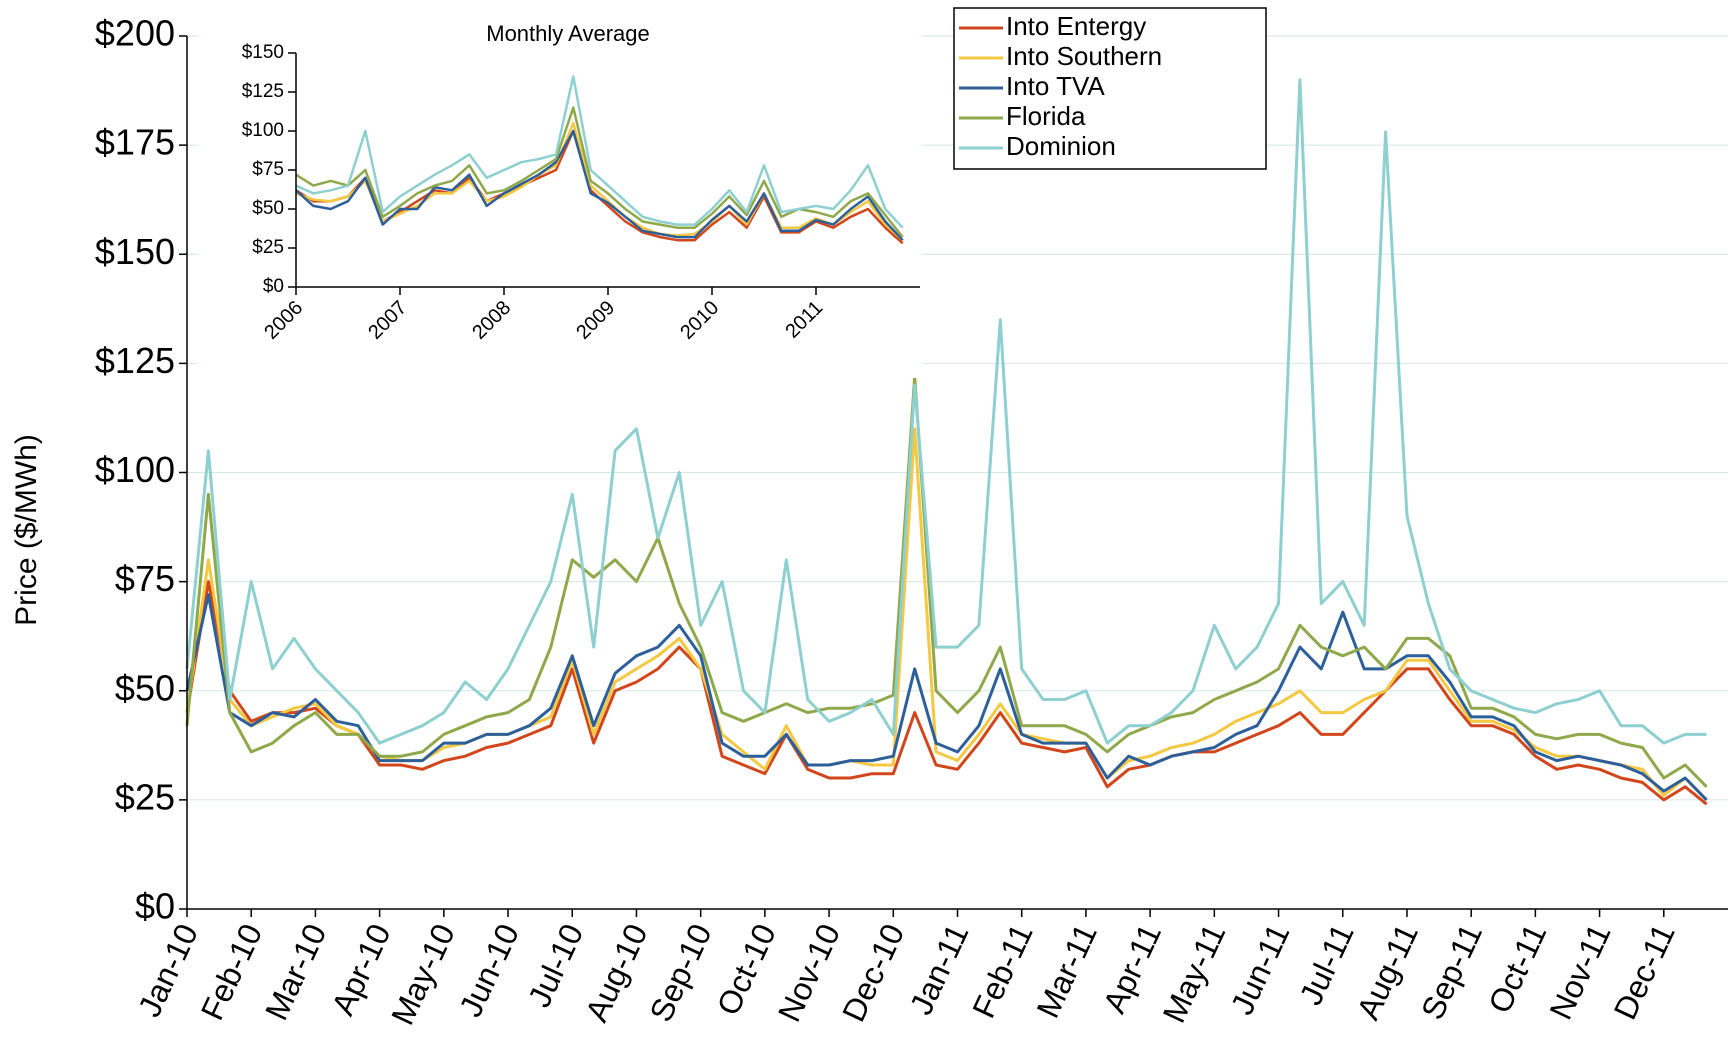  Describe the element at coordinates (1644, 971) in the screenshot. I see `x-tick-label: Dec-11` at that location.